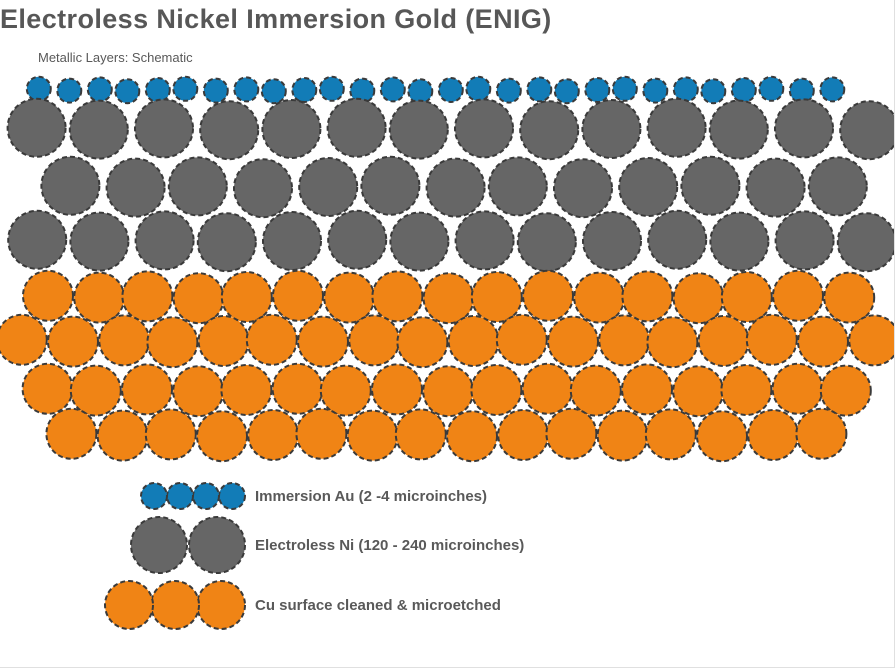 Image resolution: width=895 pixels, height=668 pixels. I want to click on legend-item-cu-surface: Cu surface cleaned & microetched, so click(310, 605).